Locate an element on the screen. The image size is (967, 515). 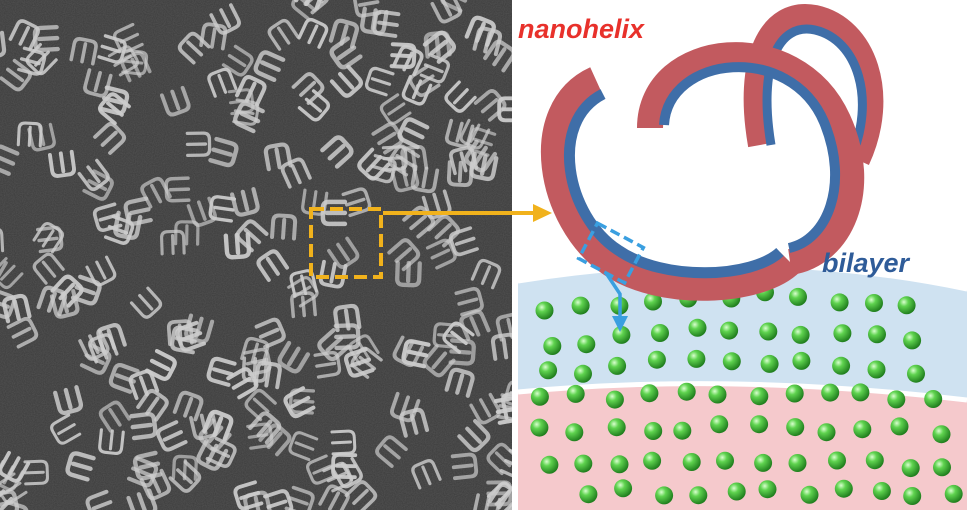
zoom-arrow-head is located at coordinates (542, 213).